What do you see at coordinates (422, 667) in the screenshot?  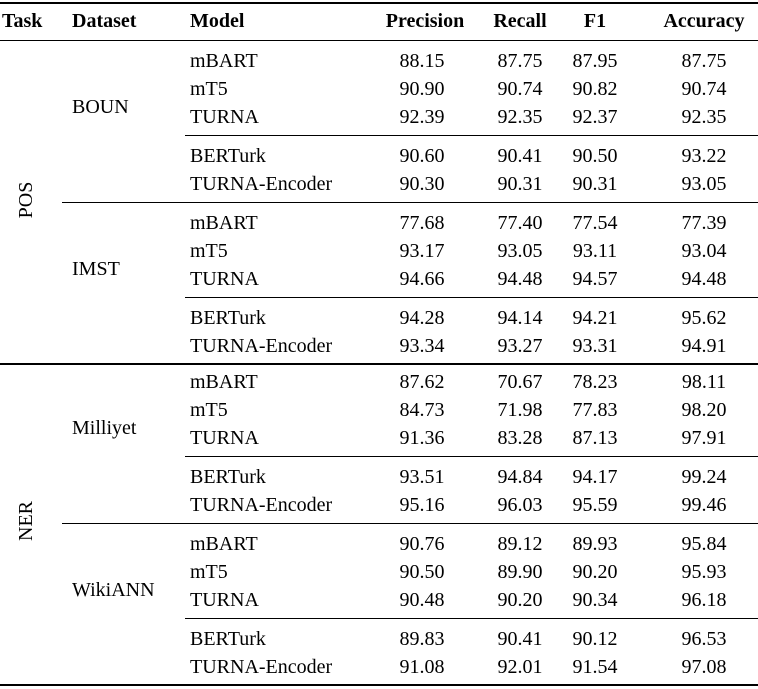 I see `precision-value: 91.08` at bounding box center [422, 667].